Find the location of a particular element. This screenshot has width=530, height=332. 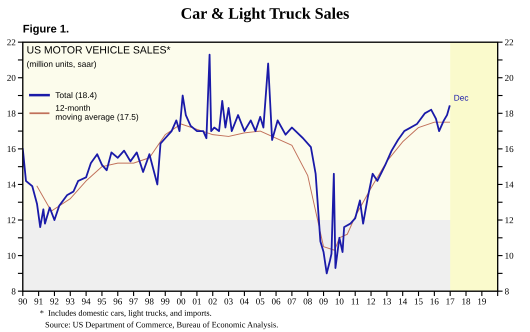

x-tick-label: 06 is located at coordinates (276, 301).